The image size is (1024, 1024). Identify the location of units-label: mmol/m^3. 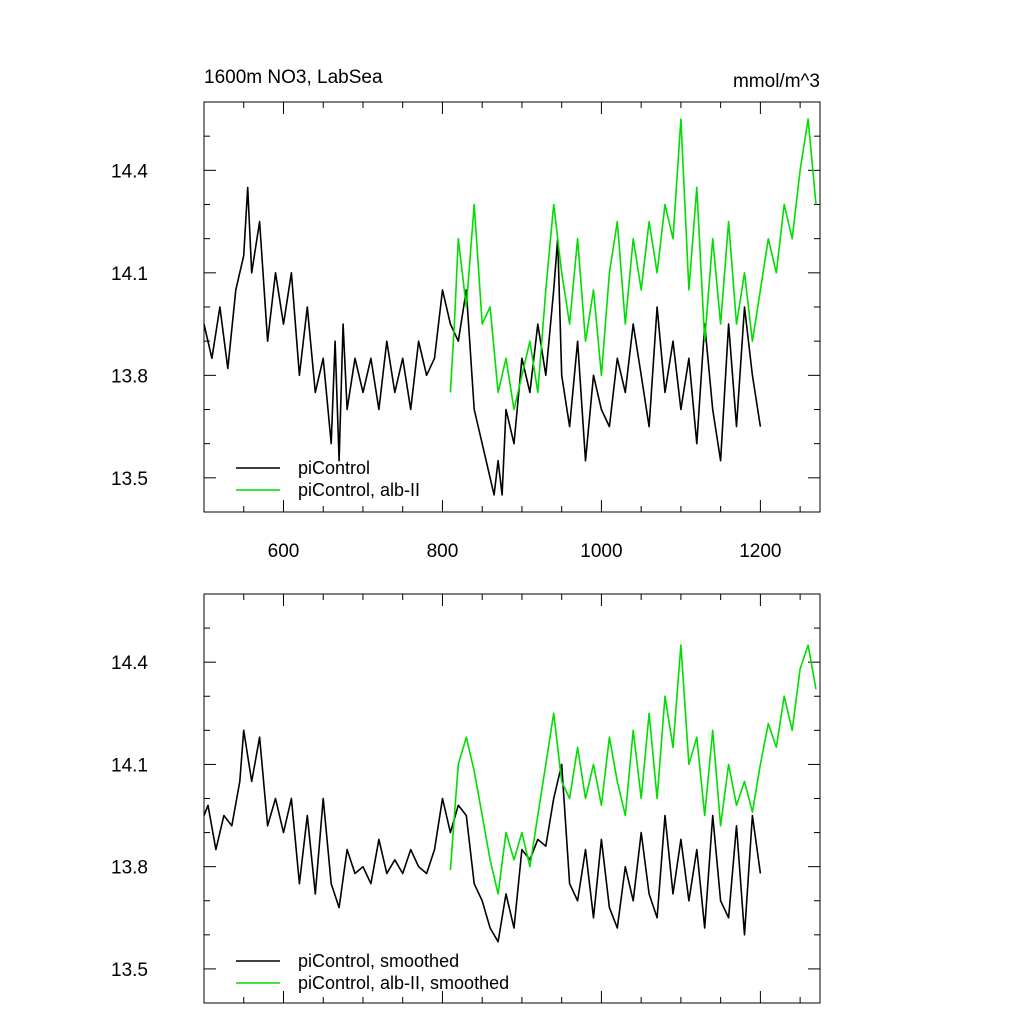
(776, 81).